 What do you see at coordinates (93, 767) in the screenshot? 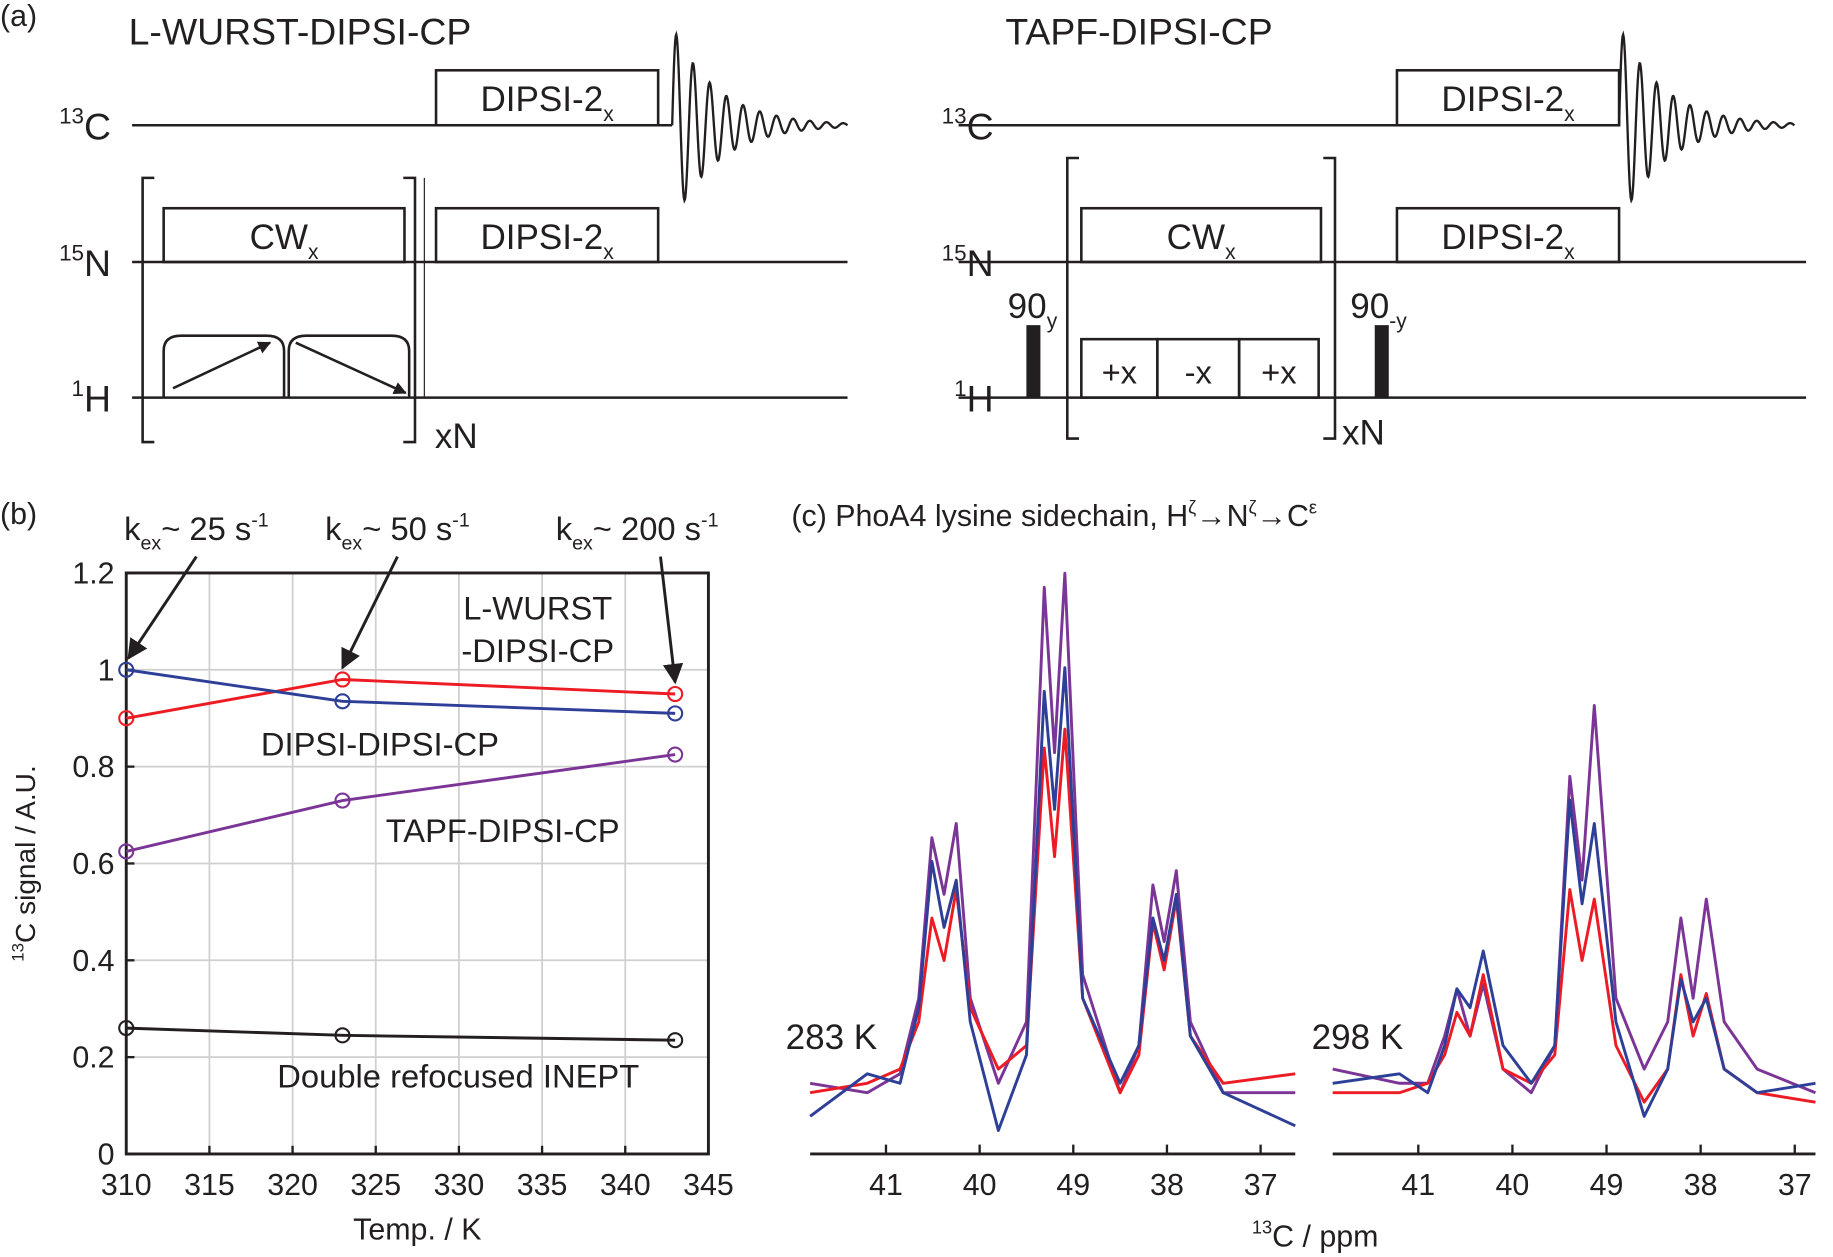
I see `y-tick-label: 0.8` at bounding box center [93, 767].